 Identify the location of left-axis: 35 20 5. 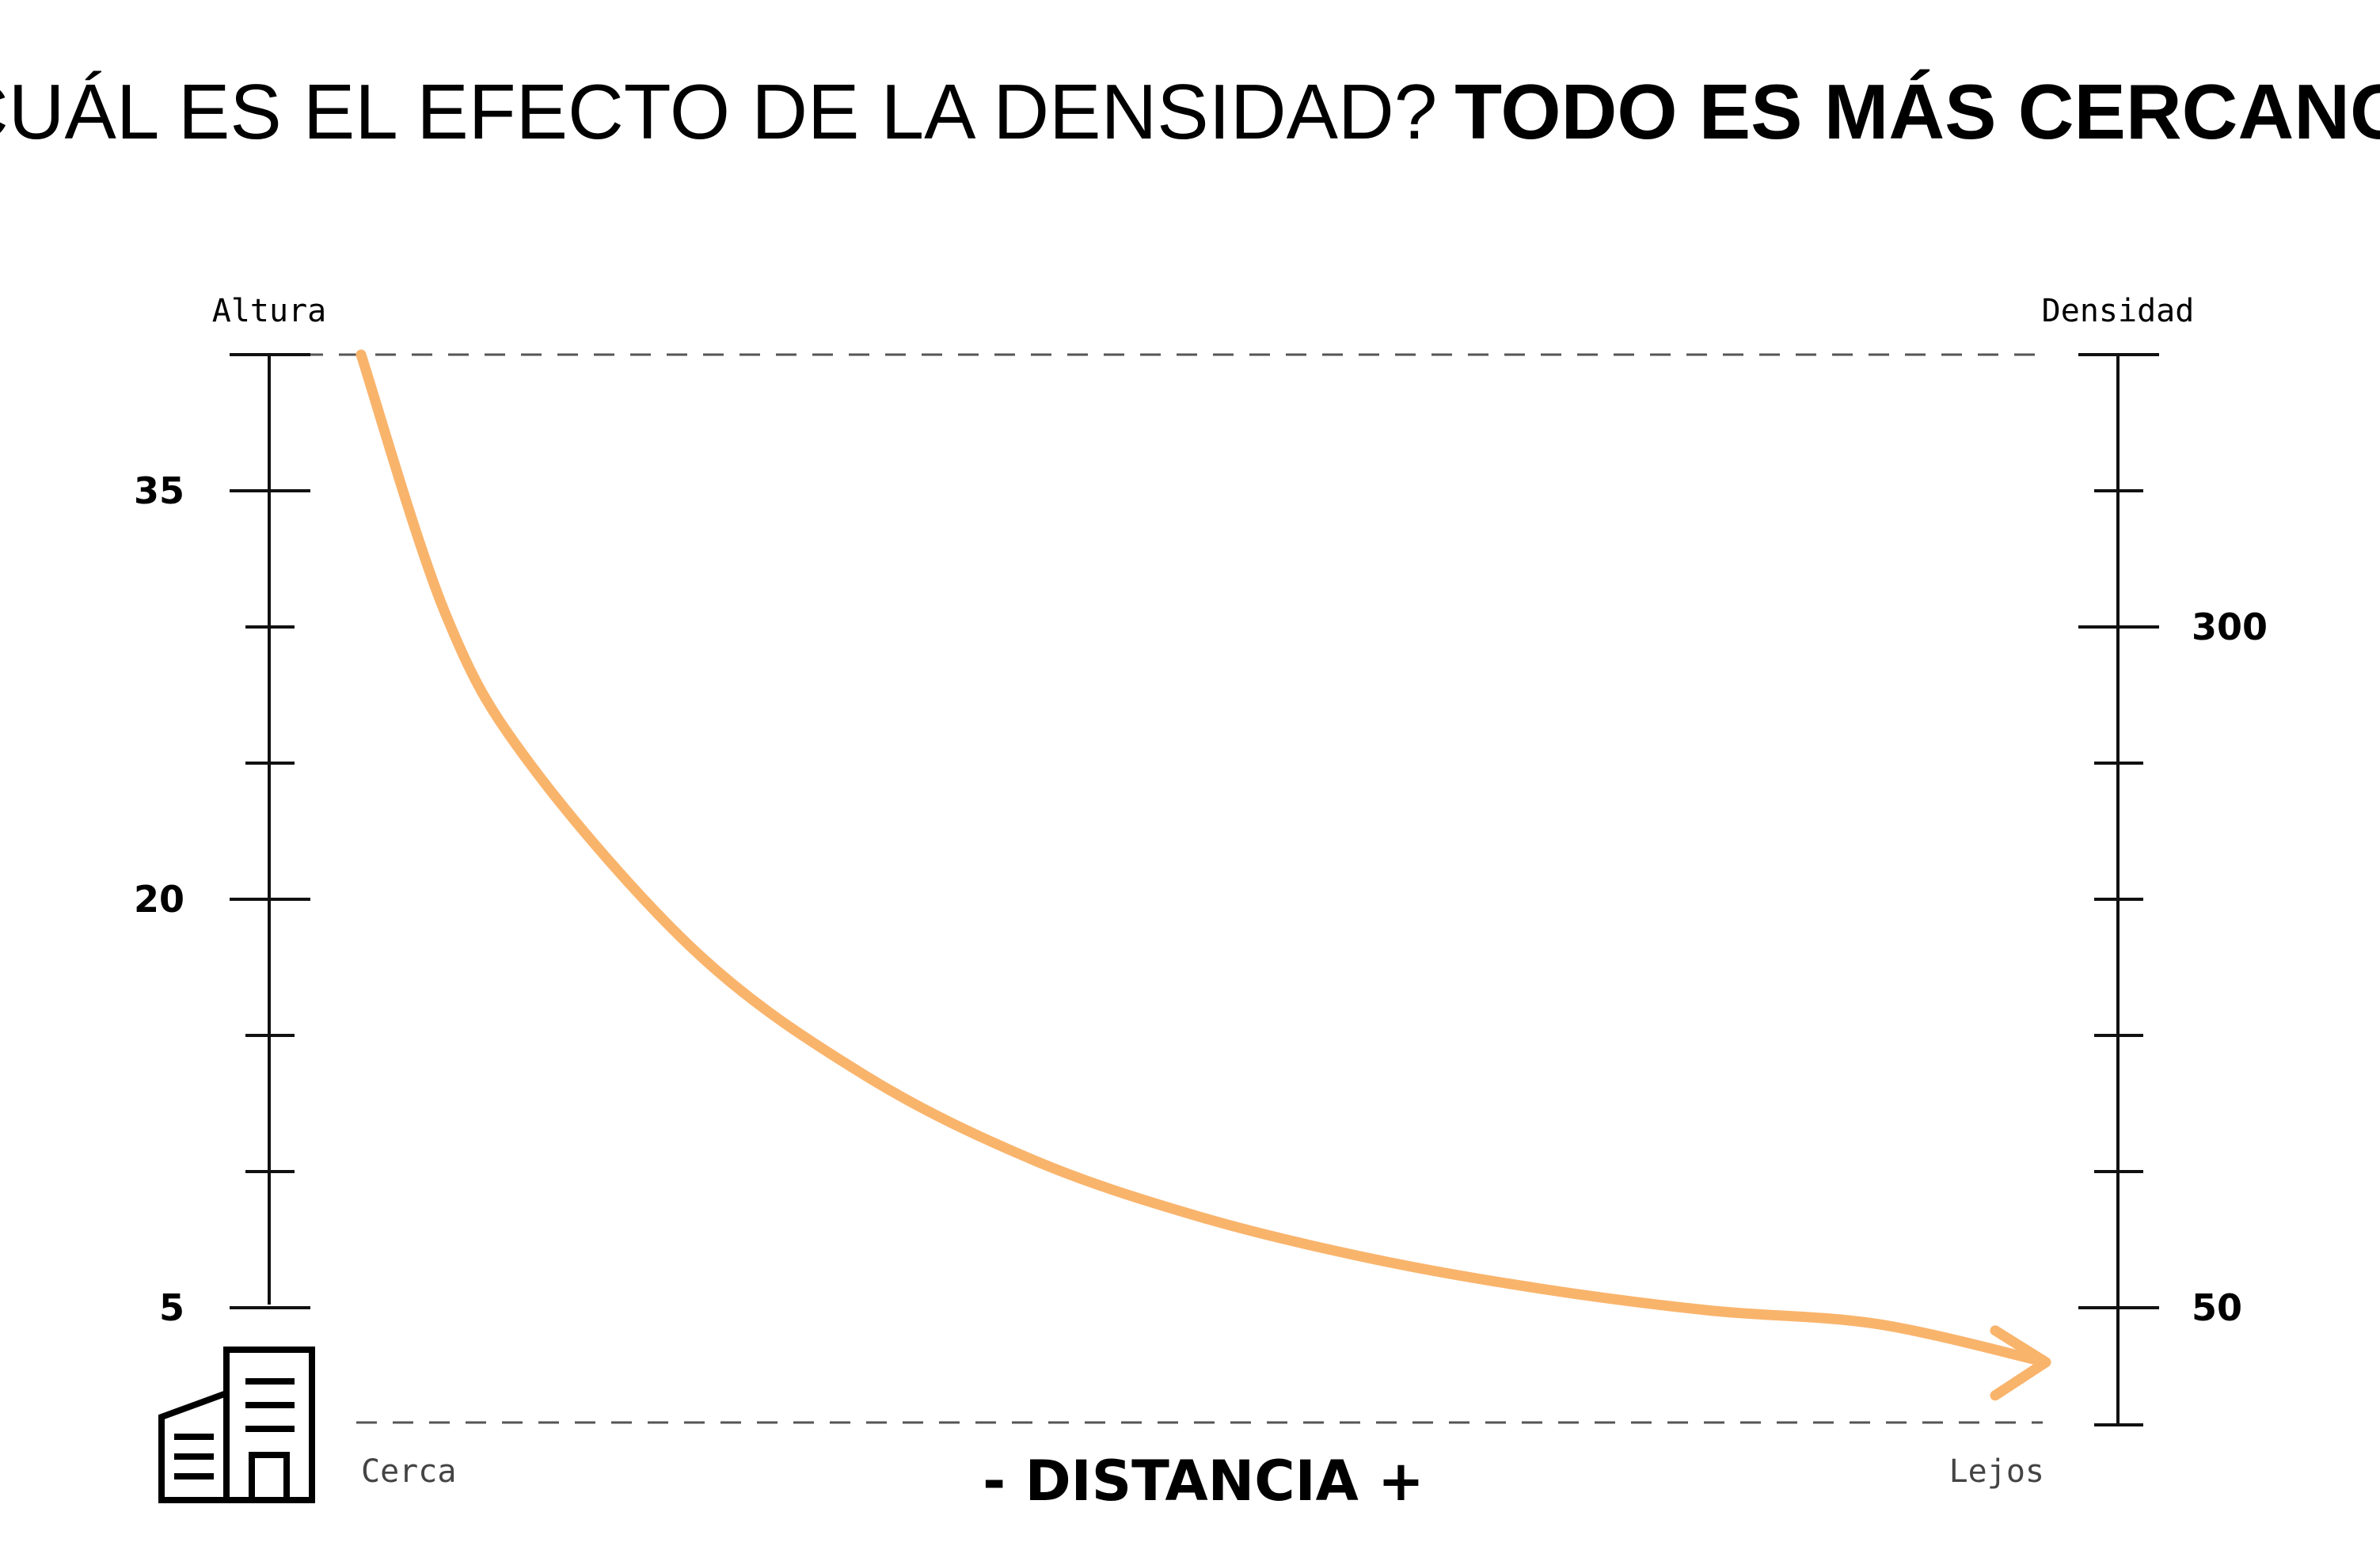
(222, 841).